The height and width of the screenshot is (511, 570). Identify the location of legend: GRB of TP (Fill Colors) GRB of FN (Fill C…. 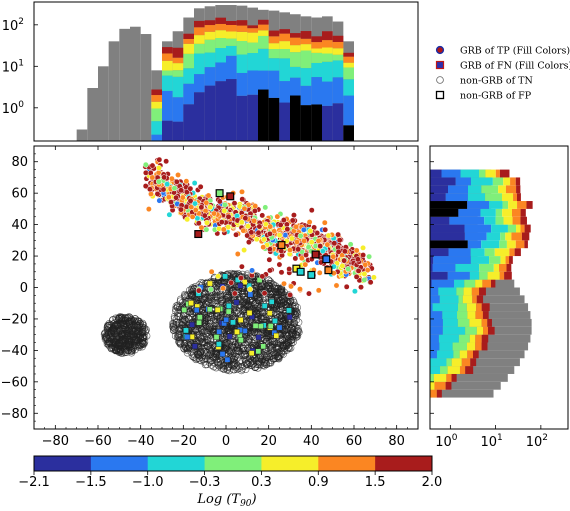
(502, 74).